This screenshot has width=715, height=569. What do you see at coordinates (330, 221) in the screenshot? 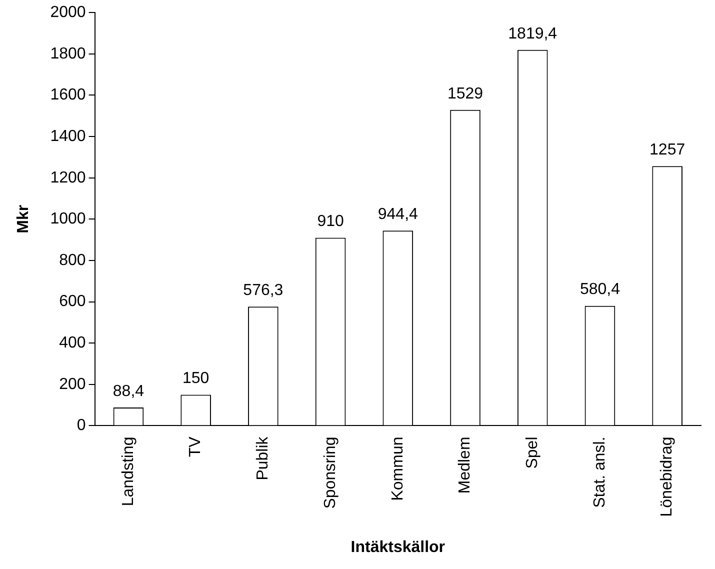
I see `data-label: 910` at bounding box center [330, 221].